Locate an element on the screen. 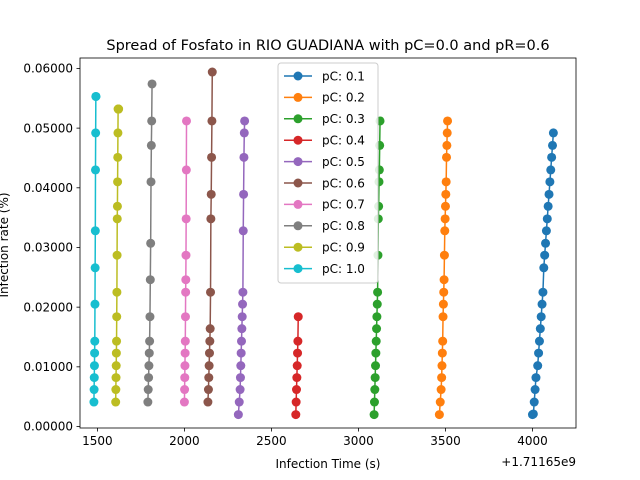 This screenshot has height=480, width=640. x-tick-label: 3000 is located at coordinates (358, 441).